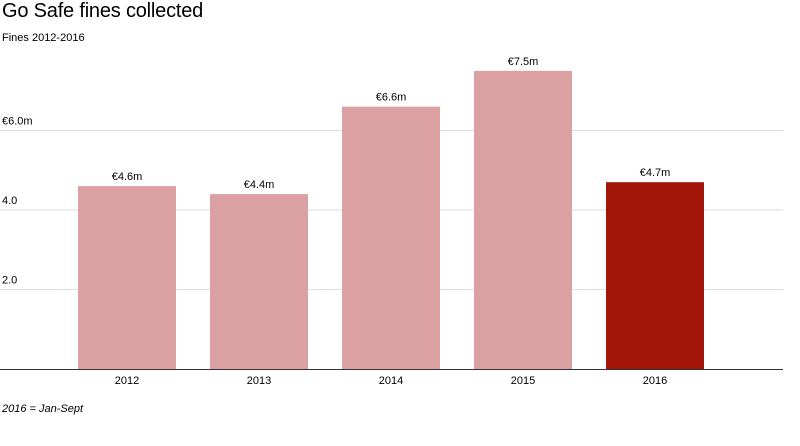 The image size is (800, 446). Describe the element at coordinates (127, 177) in the screenshot. I see `data-label-2012: €4.6m` at that location.